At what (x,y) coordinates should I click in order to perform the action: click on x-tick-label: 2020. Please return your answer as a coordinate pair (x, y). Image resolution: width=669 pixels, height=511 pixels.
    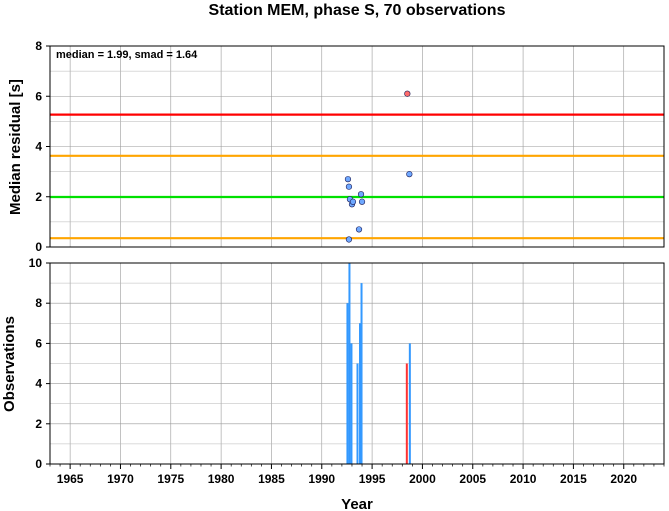
    Looking at the image, I should click on (623, 479).